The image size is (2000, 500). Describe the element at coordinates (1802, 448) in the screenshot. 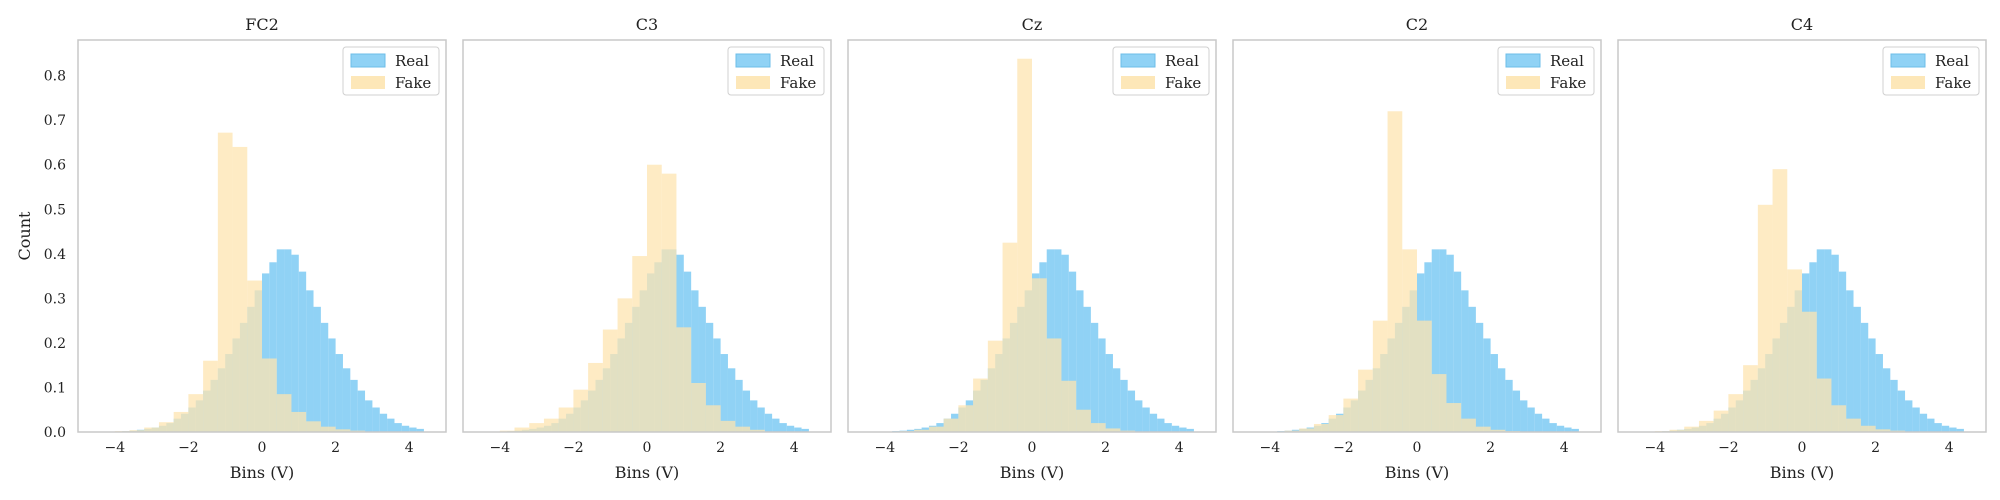

I see `x-tick-label: 0` at that location.